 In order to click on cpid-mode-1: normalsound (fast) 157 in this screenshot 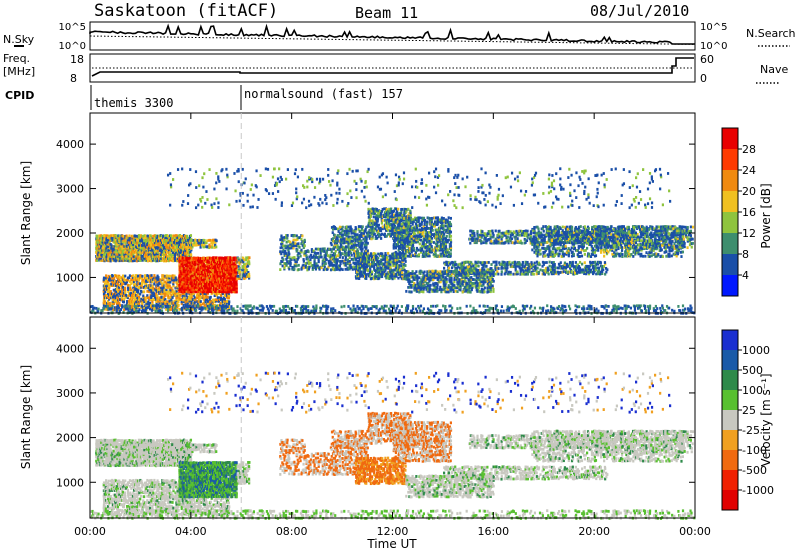, I will do `click(323, 94)`.